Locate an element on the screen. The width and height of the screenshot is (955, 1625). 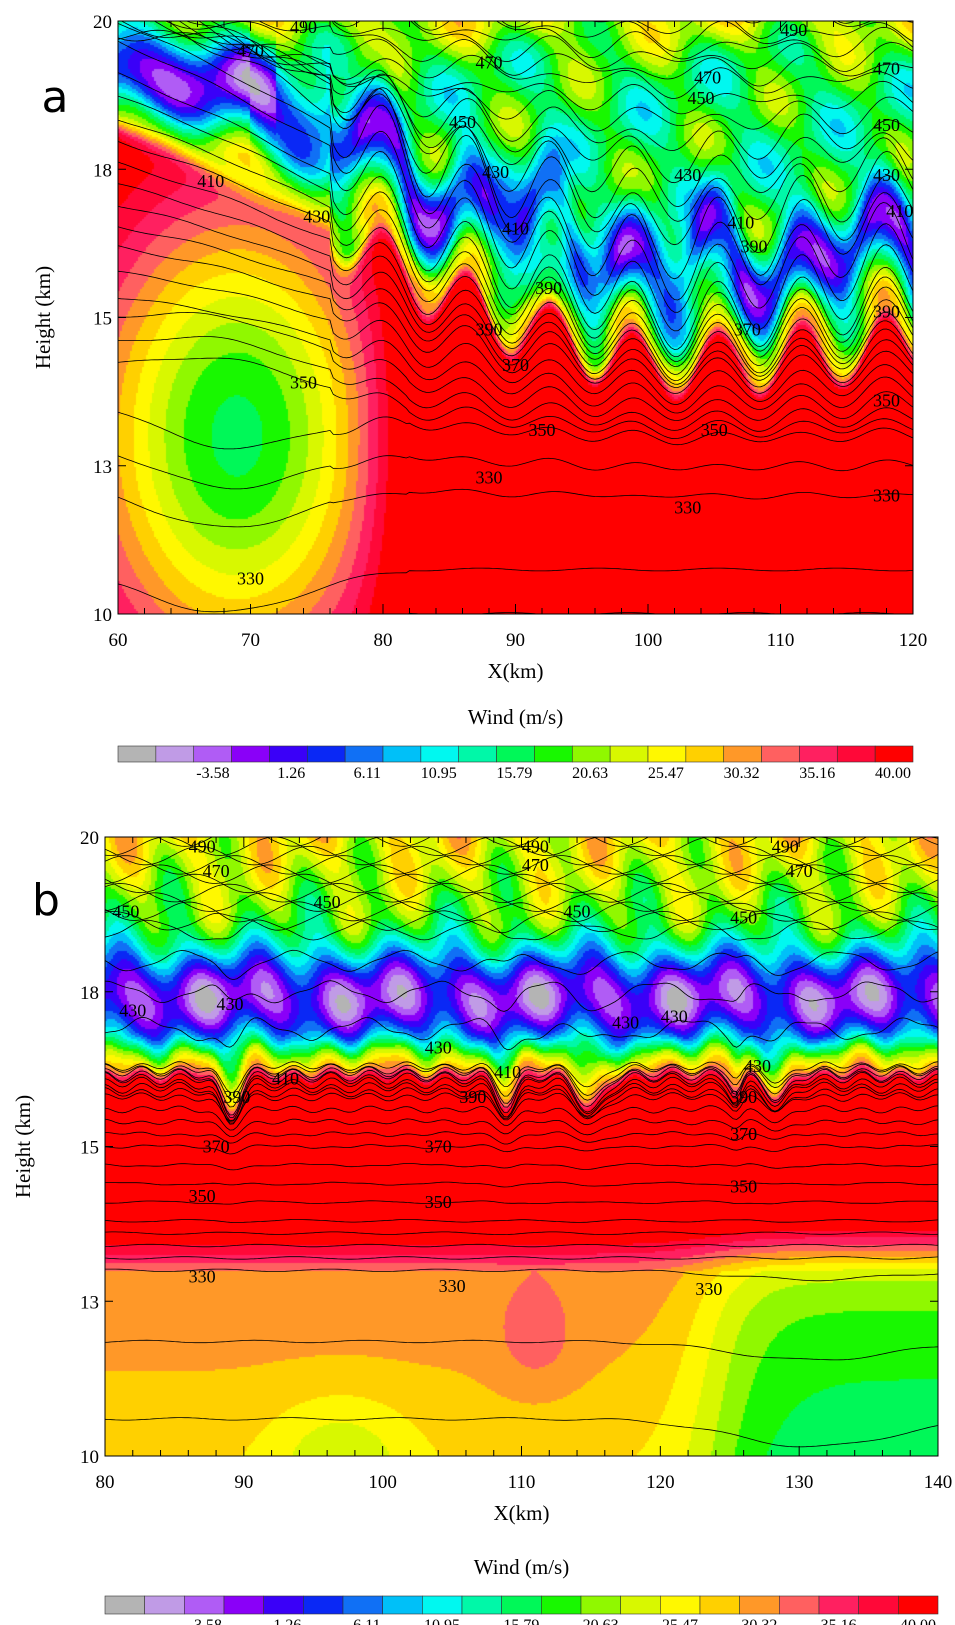
contour-label: 370 is located at coordinates (747, 329).